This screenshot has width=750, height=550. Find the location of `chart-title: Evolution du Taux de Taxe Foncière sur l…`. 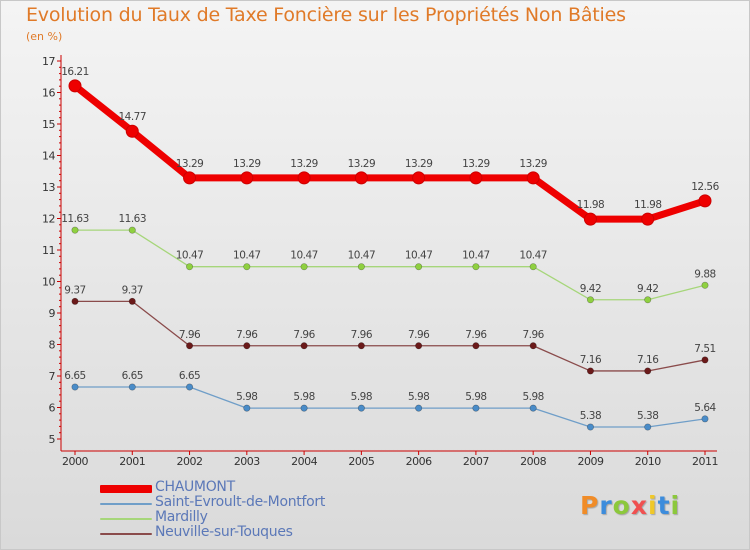

chart-title: Evolution du Taux de Taxe Foncière sur l… is located at coordinates (326, 15).